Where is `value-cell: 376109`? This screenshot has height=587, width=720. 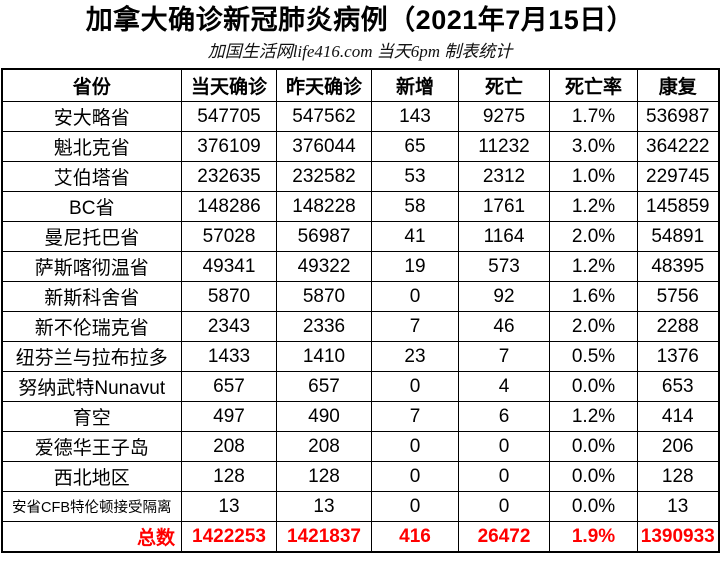 value-cell: 376109 is located at coordinates (229, 146).